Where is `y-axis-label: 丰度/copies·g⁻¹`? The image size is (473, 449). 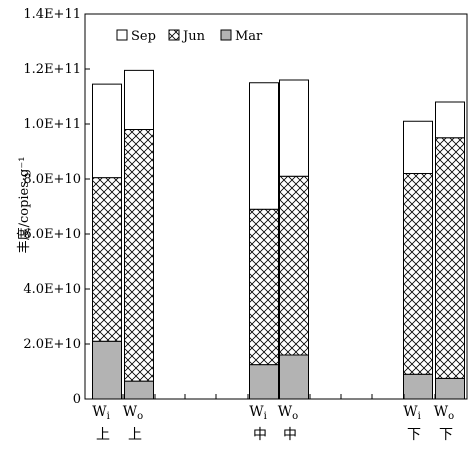 y-axis-label: 丰度/copies·g⁻¹ is located at coordinates (24, 205).